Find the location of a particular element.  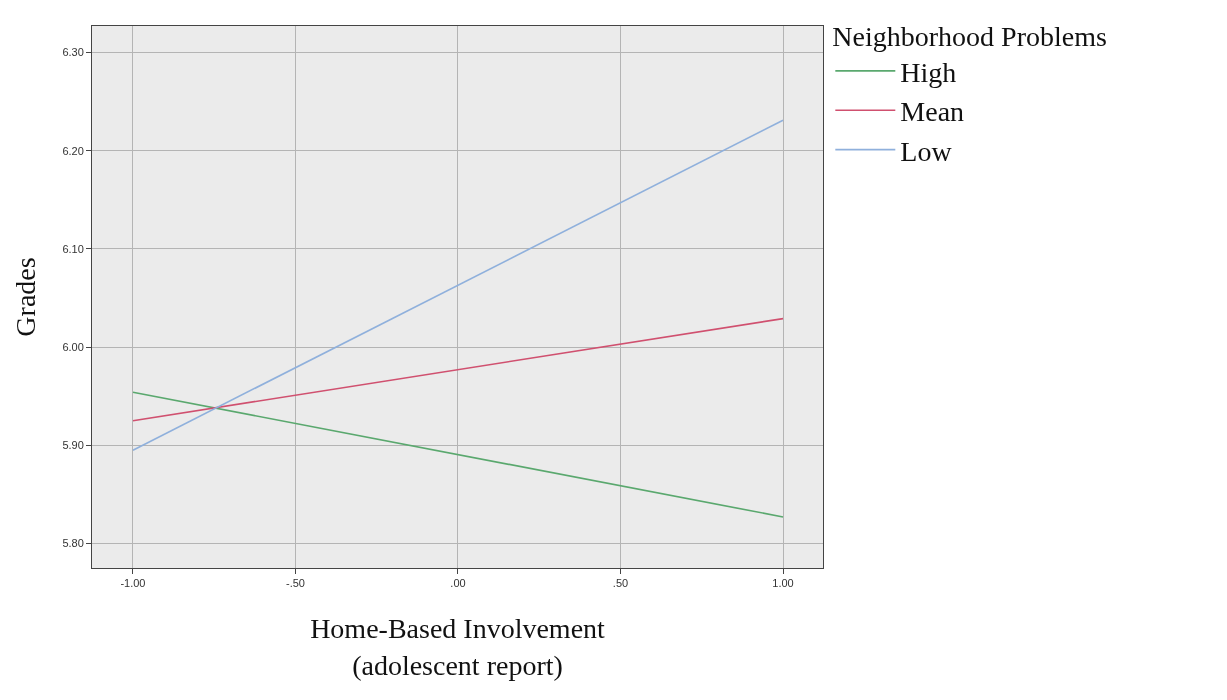

y-tick-label: 5.80 is located at coordinates (73, 543).